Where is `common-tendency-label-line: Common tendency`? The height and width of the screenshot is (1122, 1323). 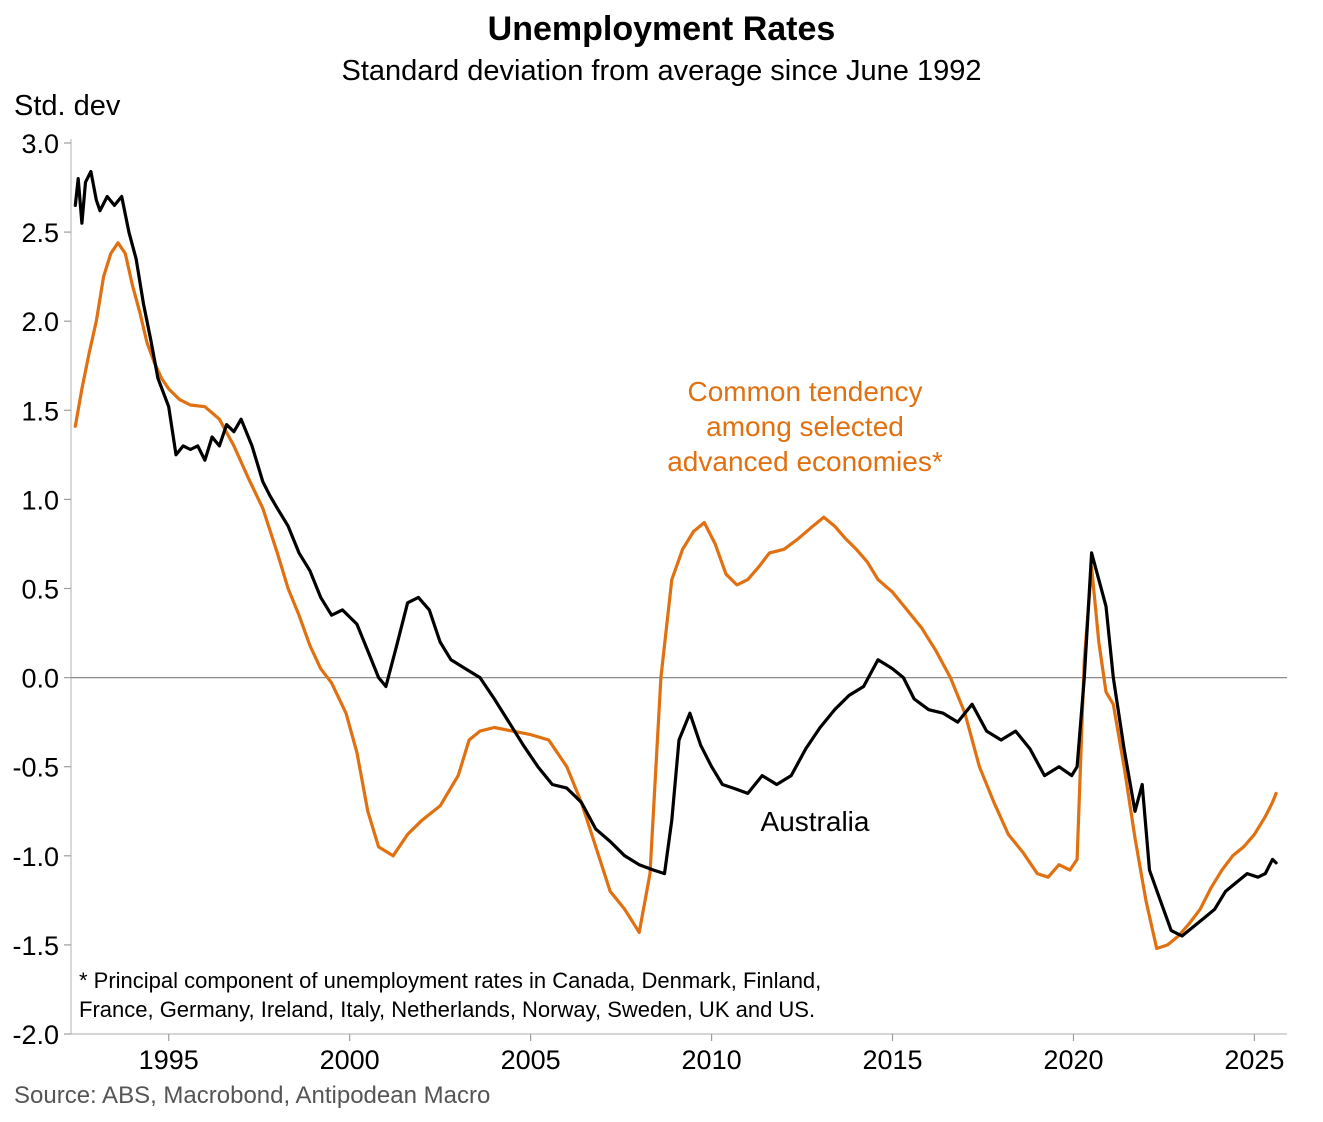
common-tendency-label-line: Common tendency is located at coordinates (804, 391).